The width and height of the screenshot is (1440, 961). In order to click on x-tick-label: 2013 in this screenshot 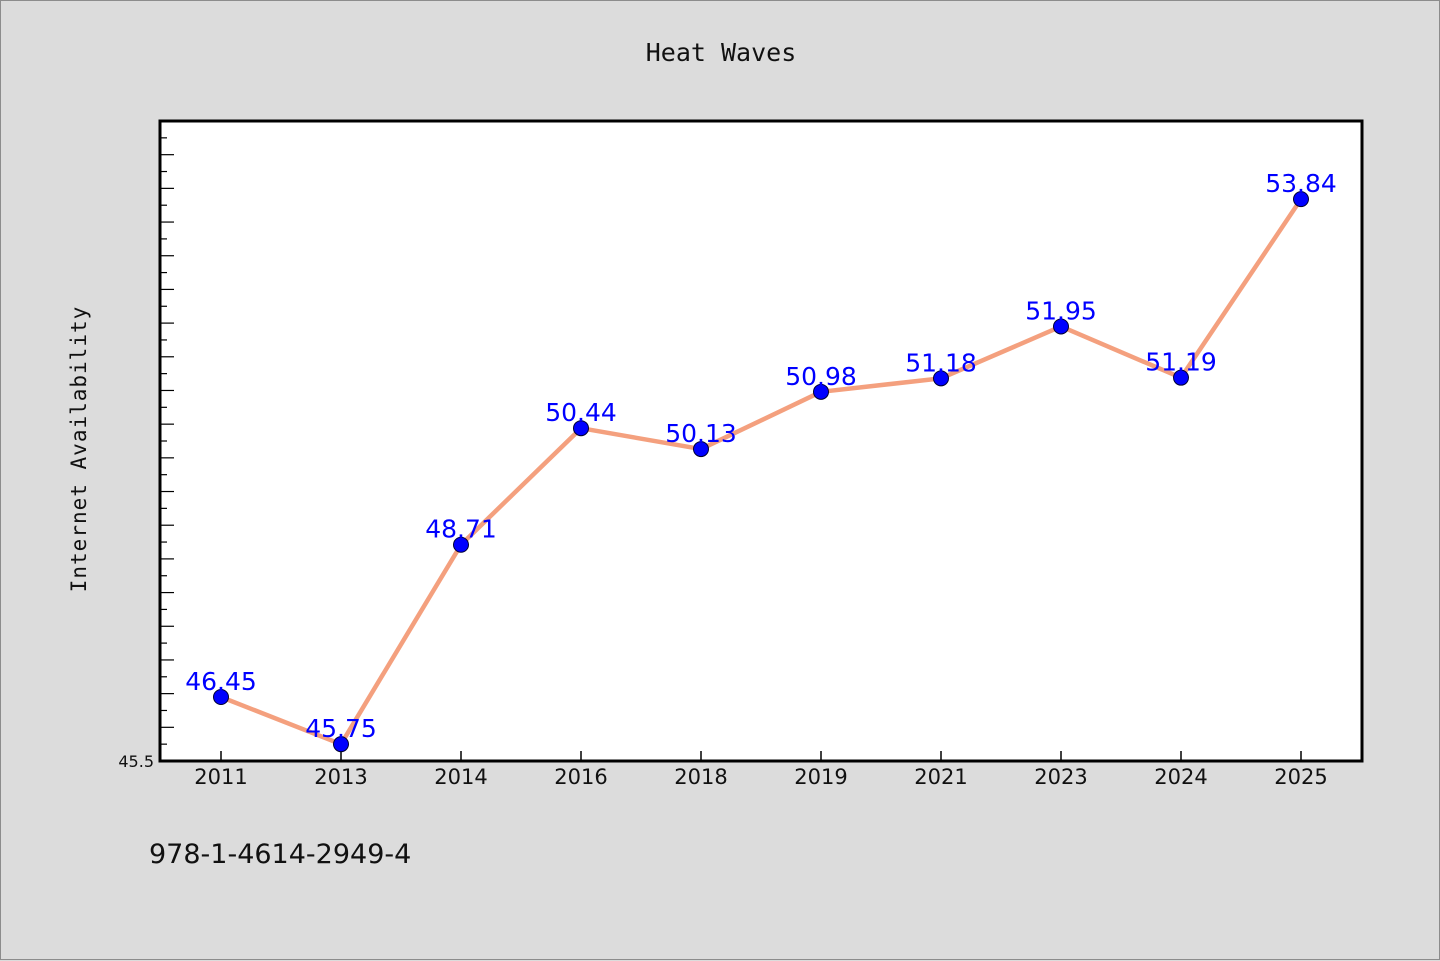, I will do `click(340, 777)`.